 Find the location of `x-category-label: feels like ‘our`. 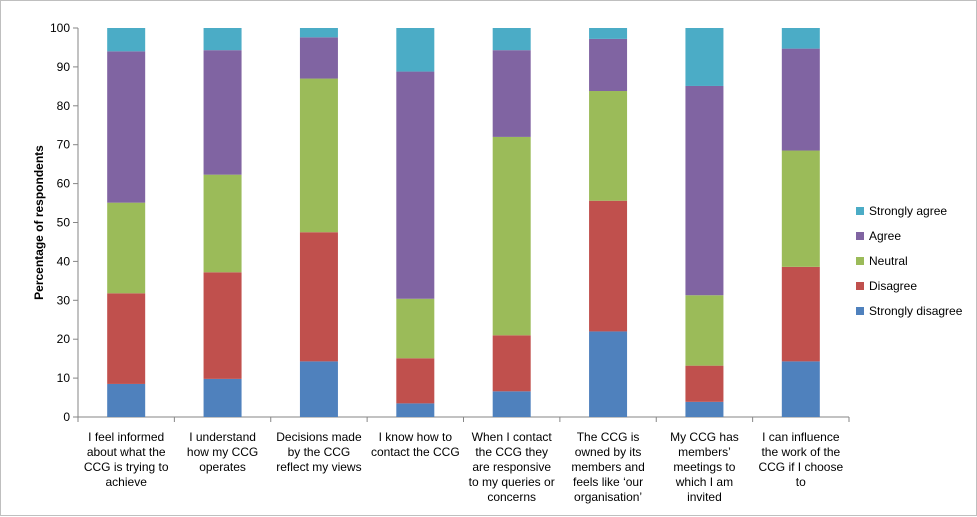

x-category-label: feels like ‘our is located at coordinates (608, 482).